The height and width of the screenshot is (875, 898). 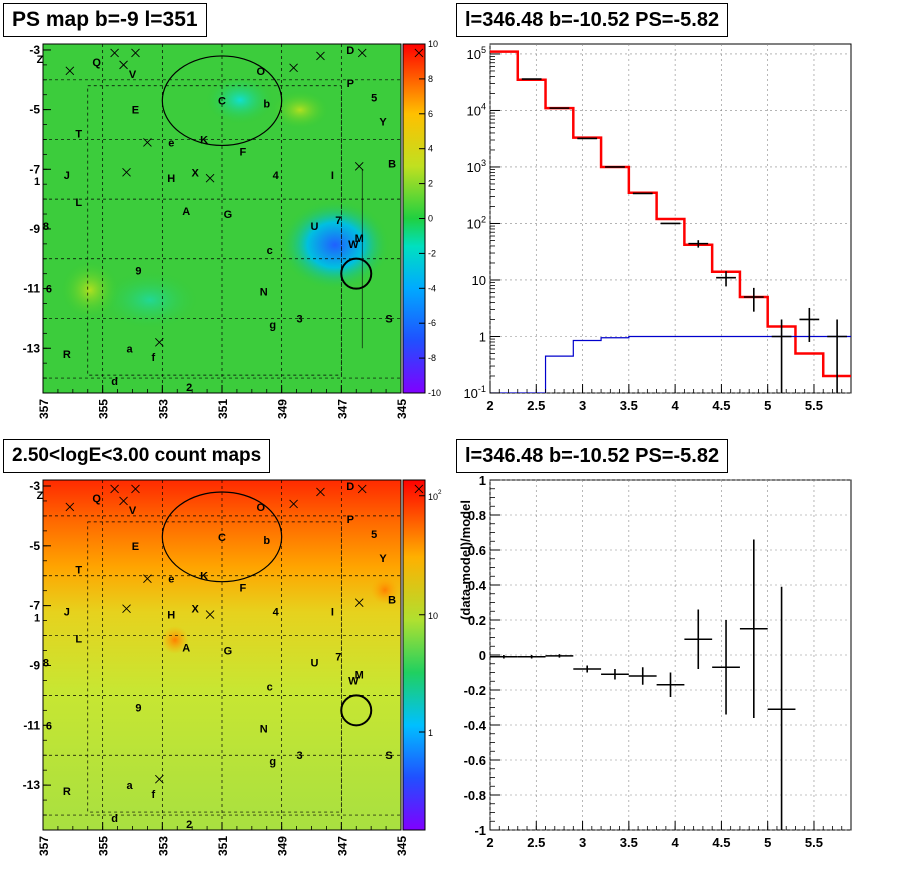 I want to click on colorbar-tick-label: -6, so click(x=432, y=323).